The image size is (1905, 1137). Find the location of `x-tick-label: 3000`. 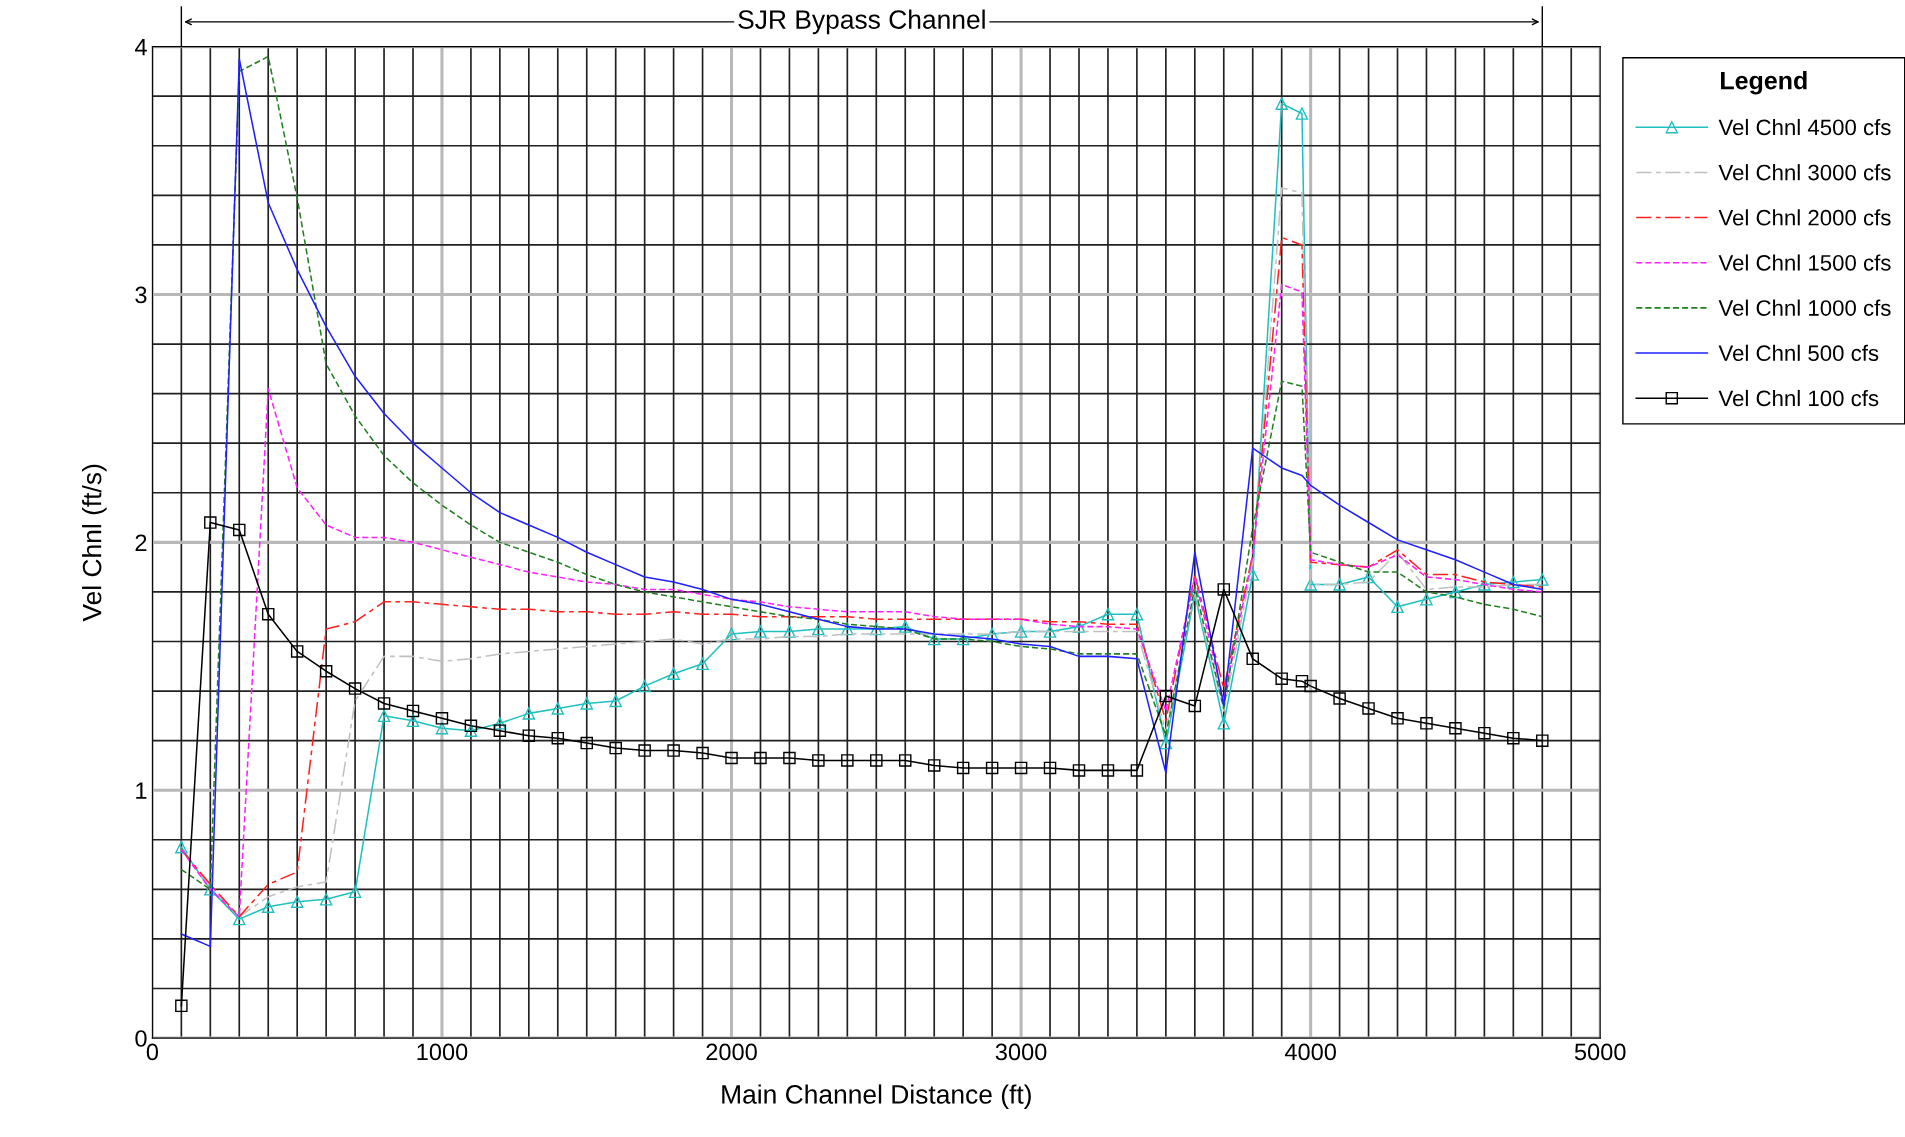

x-tick-label: 3000 is located at coordinates (1021, 1052).